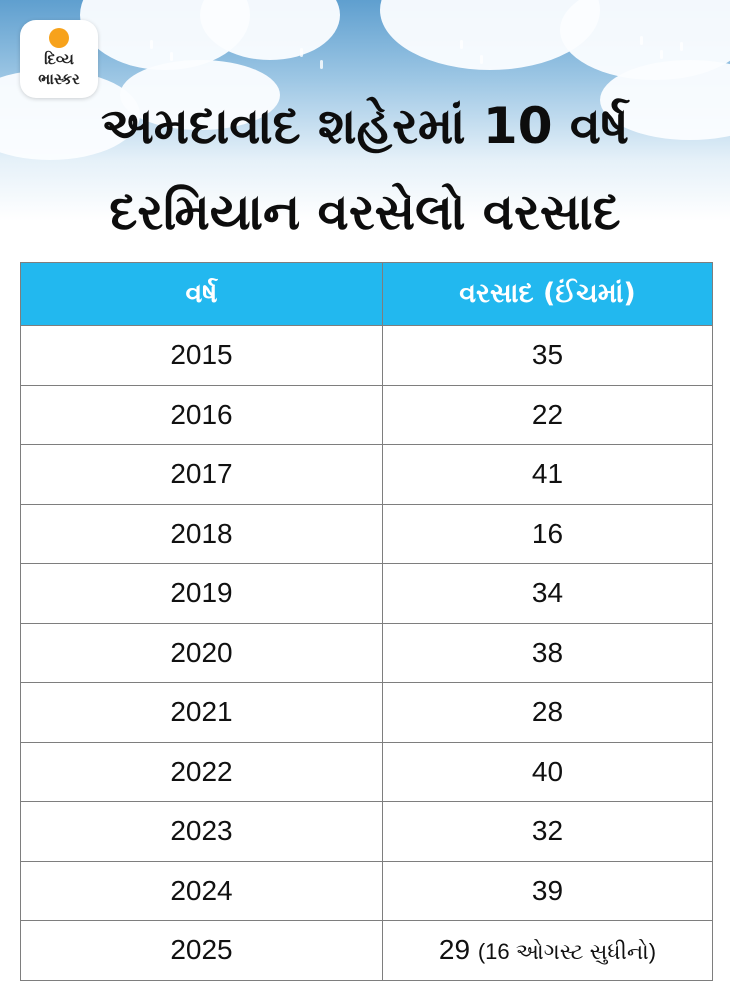 Image resolution: width=730 pixels, height=1000 pixels. I want to click on table-header-row: વર્ષ વરસાદ (ઈંચમાં), so click(366, 294).